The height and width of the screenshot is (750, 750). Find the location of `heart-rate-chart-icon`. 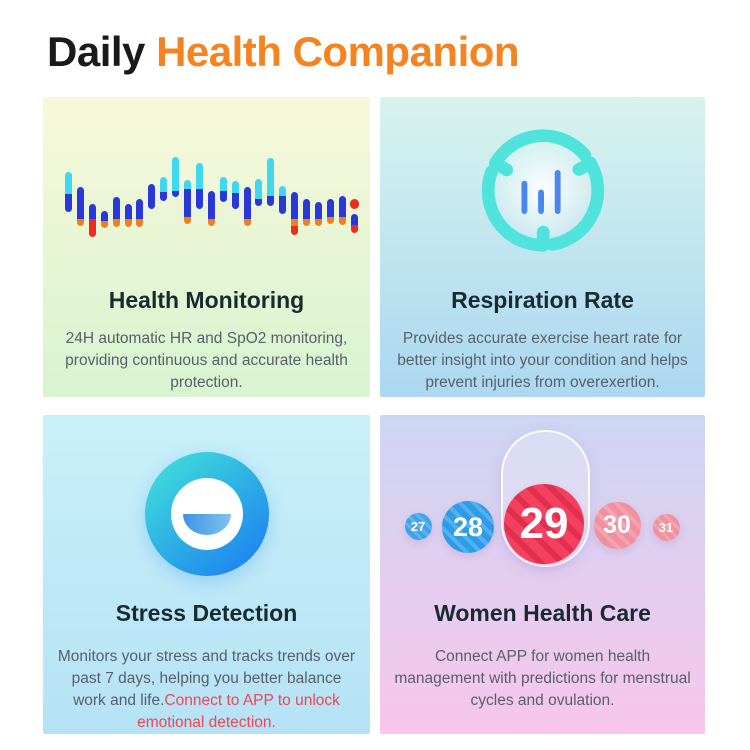

heart-rate-chart-icon is located at coordinates (212, 205).